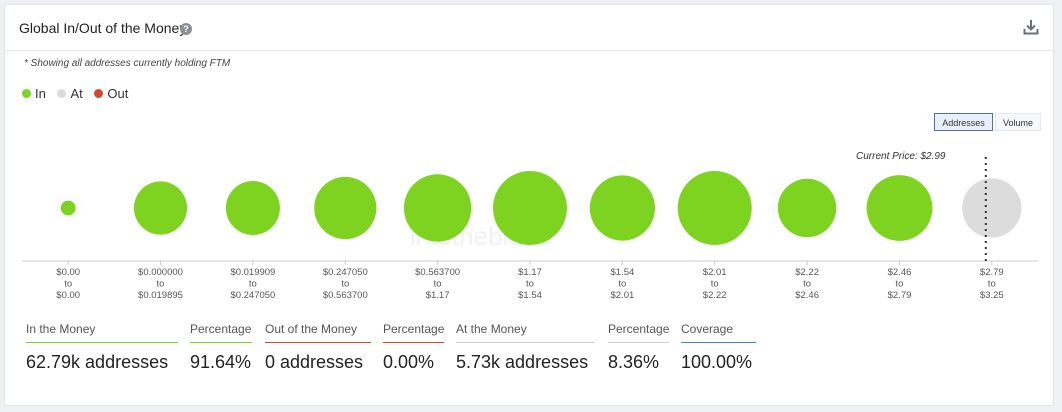  I want to click on x-tick-label-6-sep: to, so click(622, 284).